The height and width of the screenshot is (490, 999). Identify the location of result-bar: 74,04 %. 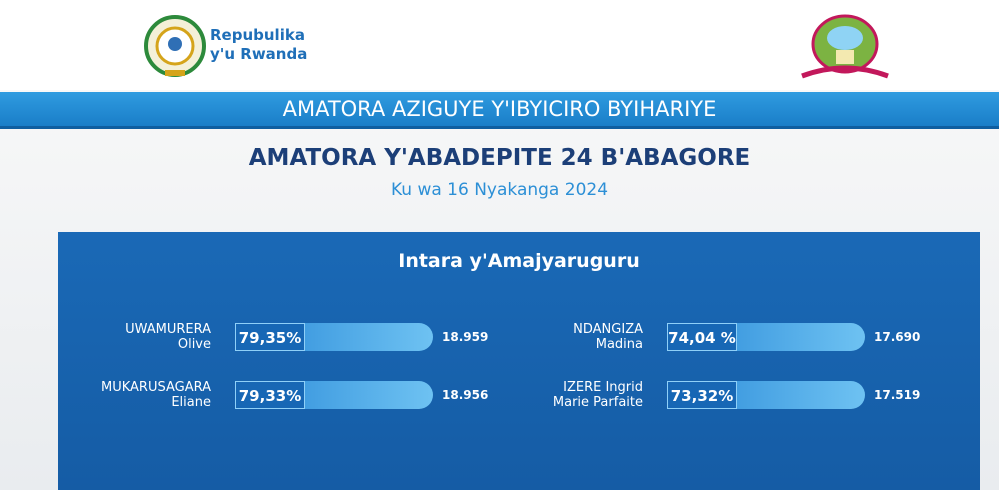
(766, 337).